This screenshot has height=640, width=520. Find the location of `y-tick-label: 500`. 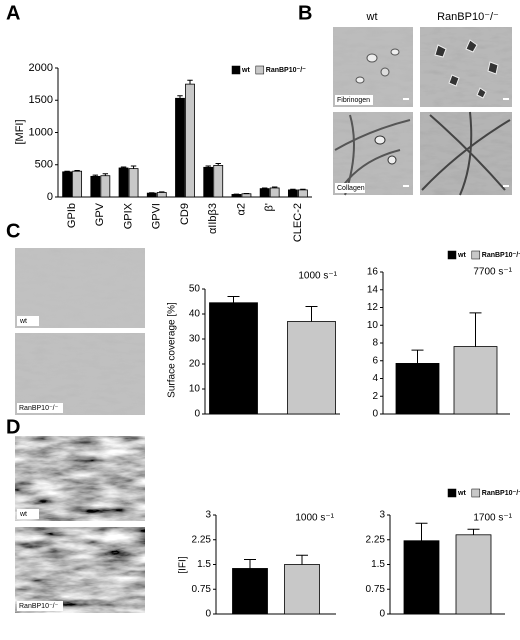

y-tick-label: 500 is located at coordinates (44, 165).